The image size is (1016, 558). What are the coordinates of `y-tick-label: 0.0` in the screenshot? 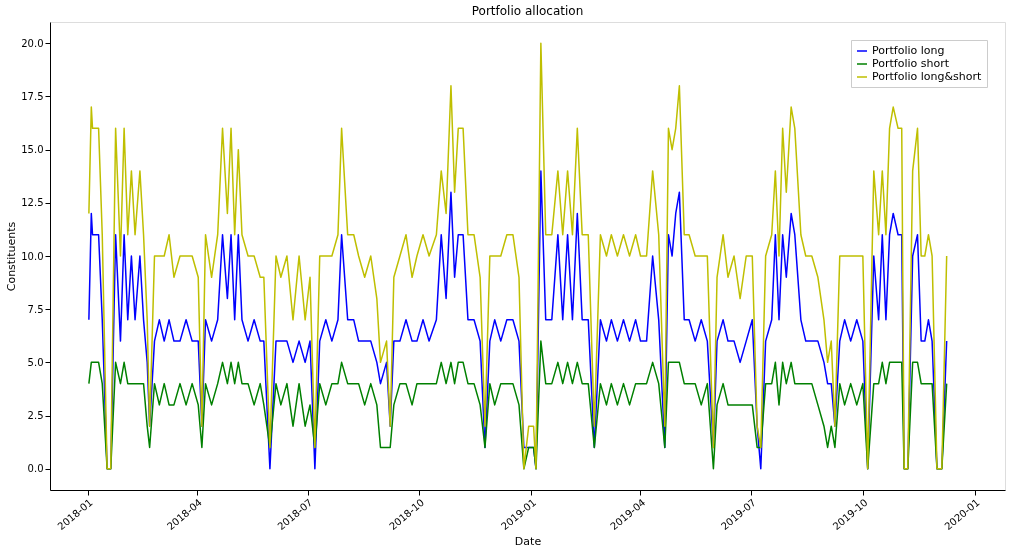 It's located at (35, 469).